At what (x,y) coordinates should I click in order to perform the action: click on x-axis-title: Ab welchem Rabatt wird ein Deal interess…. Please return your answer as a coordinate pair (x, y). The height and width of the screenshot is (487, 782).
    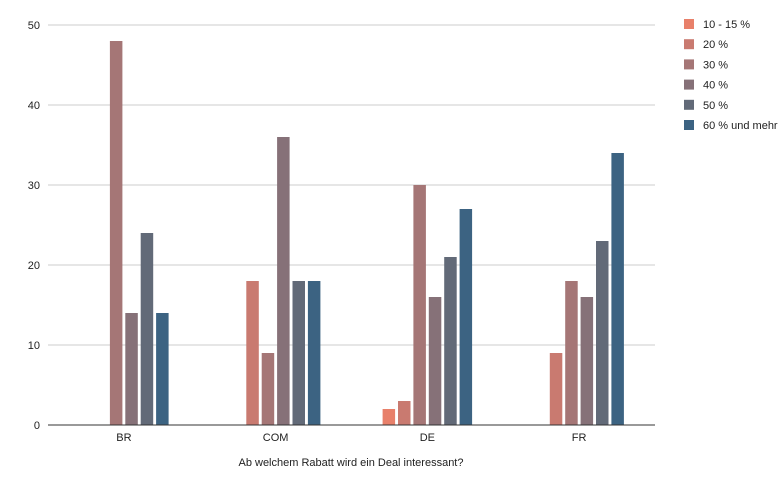
    Looking at the image, I should click on (350, 463).